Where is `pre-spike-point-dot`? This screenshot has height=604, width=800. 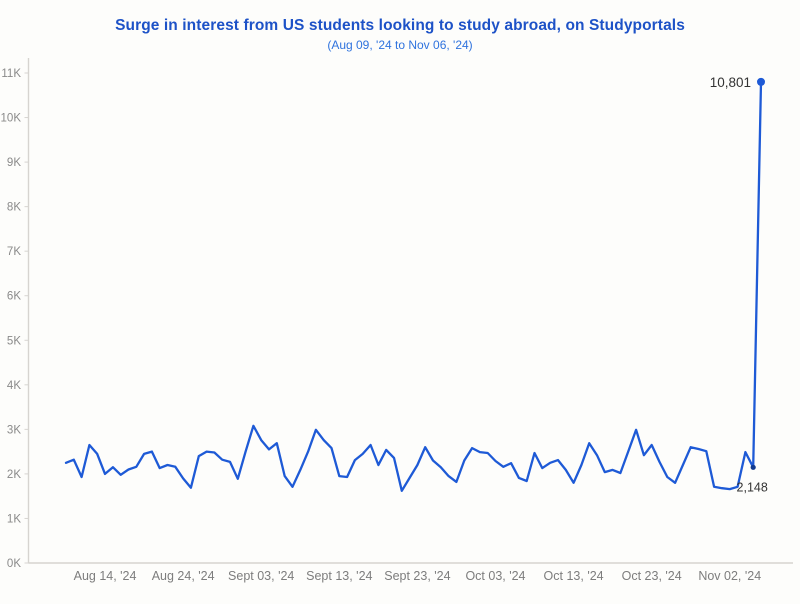 pre-spike-point-dot is located at coordinates (753, 467).